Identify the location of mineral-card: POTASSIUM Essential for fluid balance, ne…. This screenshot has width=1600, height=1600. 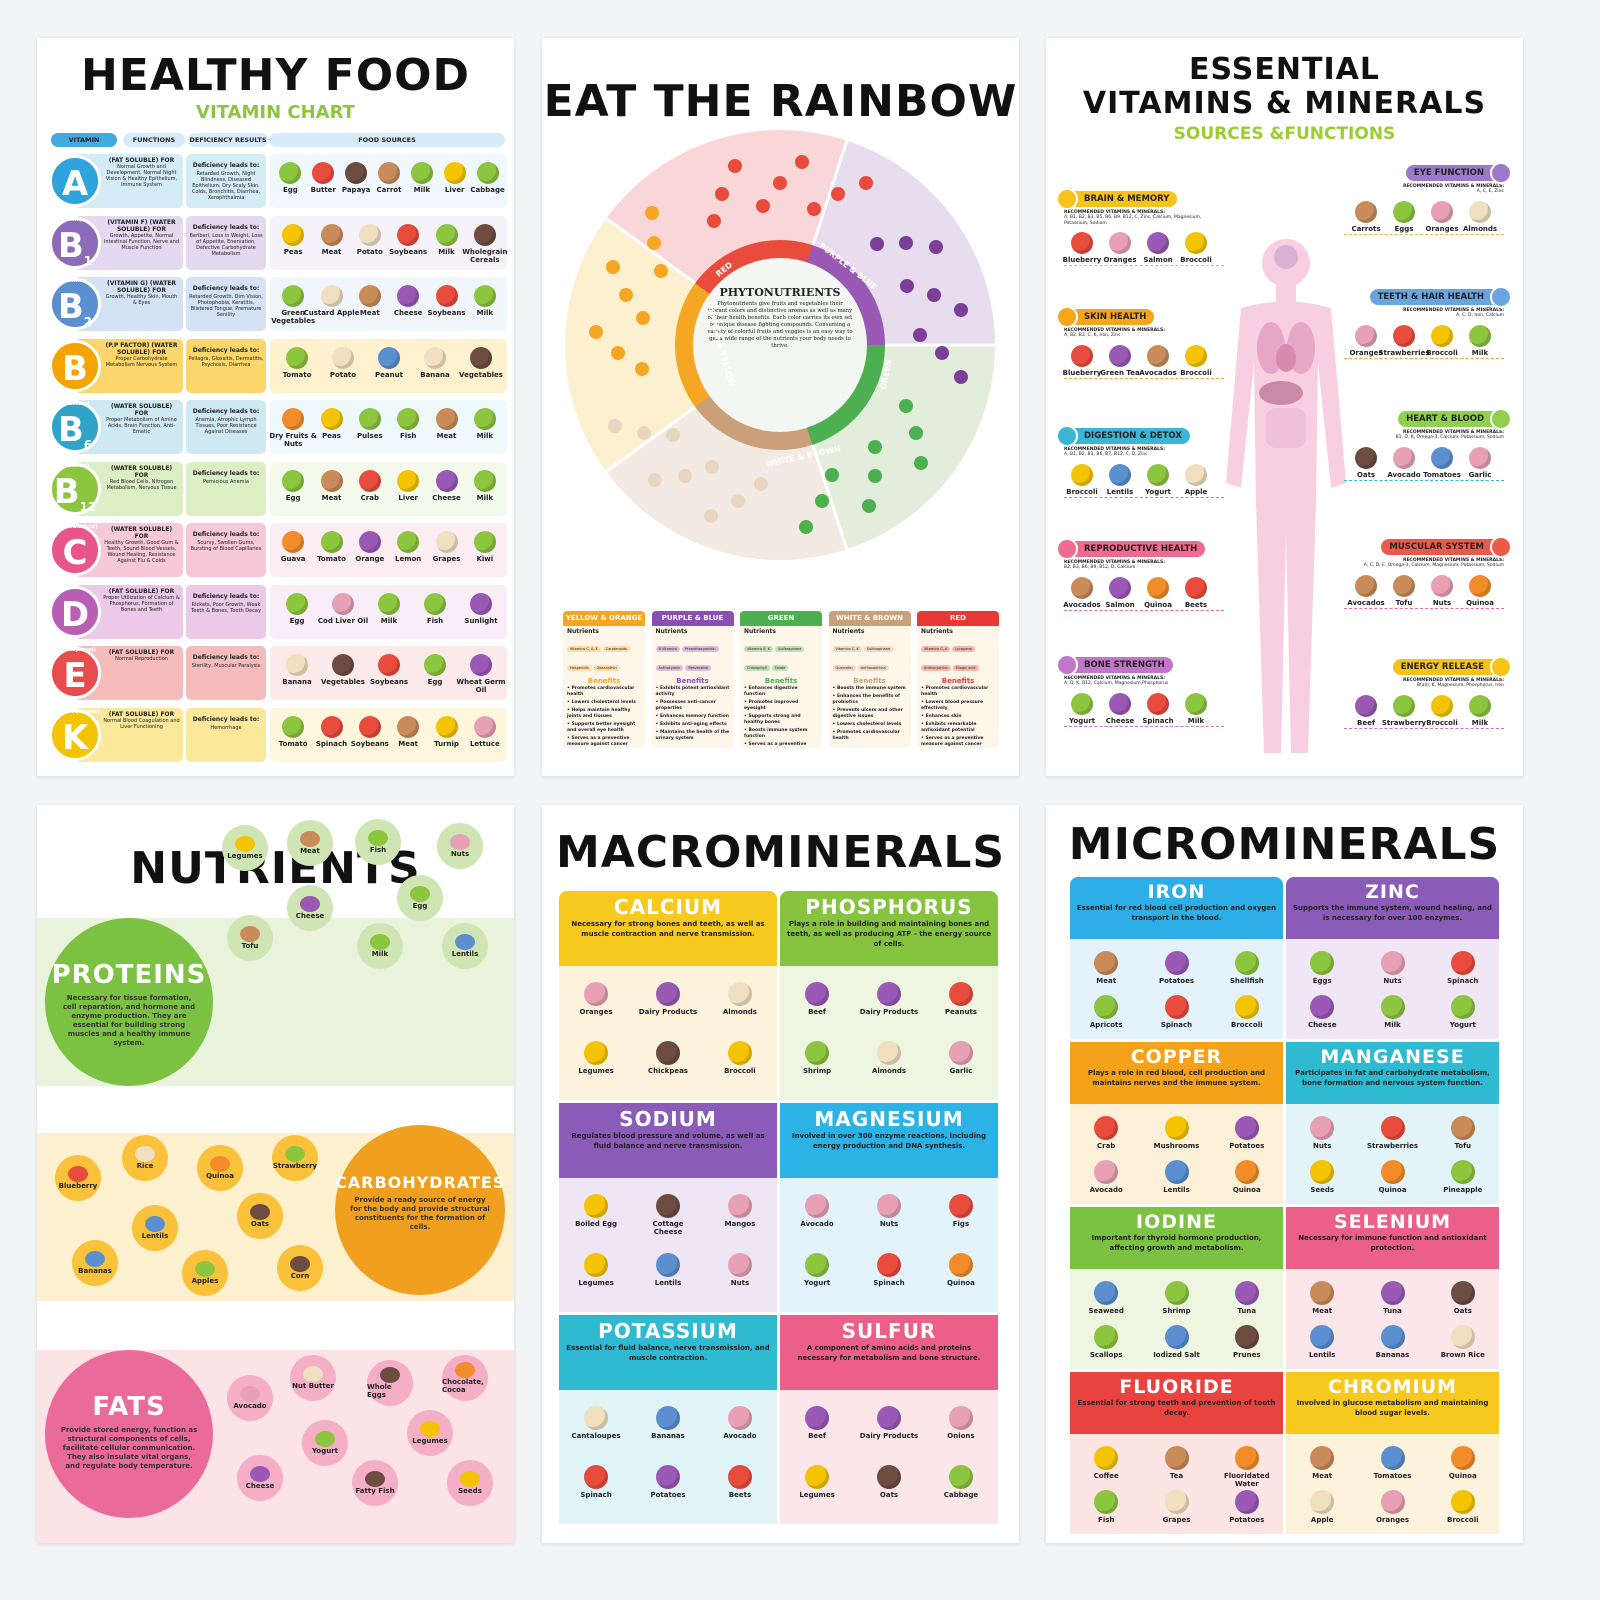
(668, 1419).